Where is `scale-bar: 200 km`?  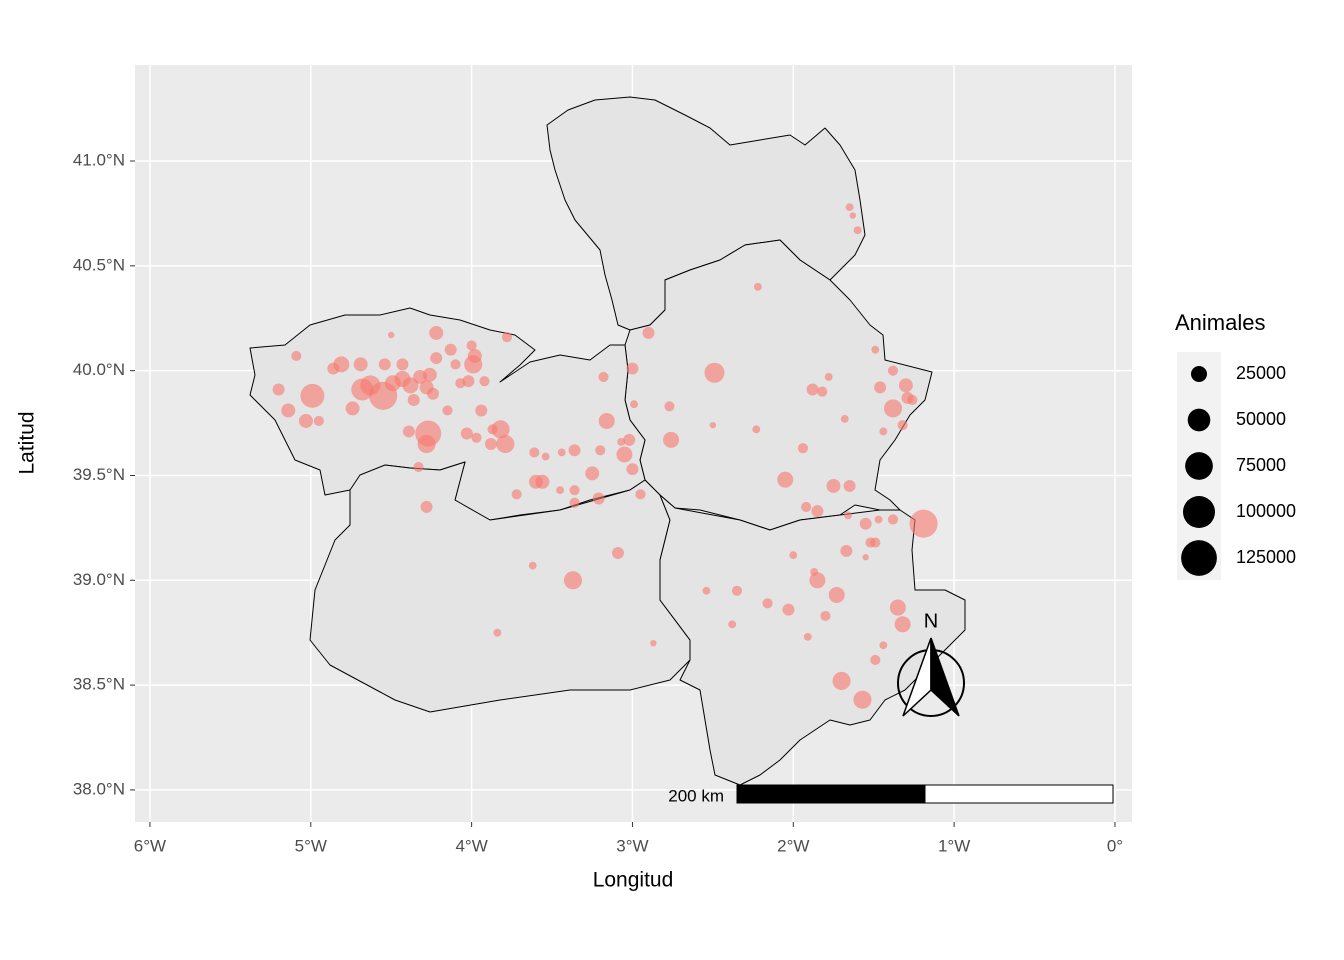 scale-bar: 200 km is located at coordinates (891, 794).